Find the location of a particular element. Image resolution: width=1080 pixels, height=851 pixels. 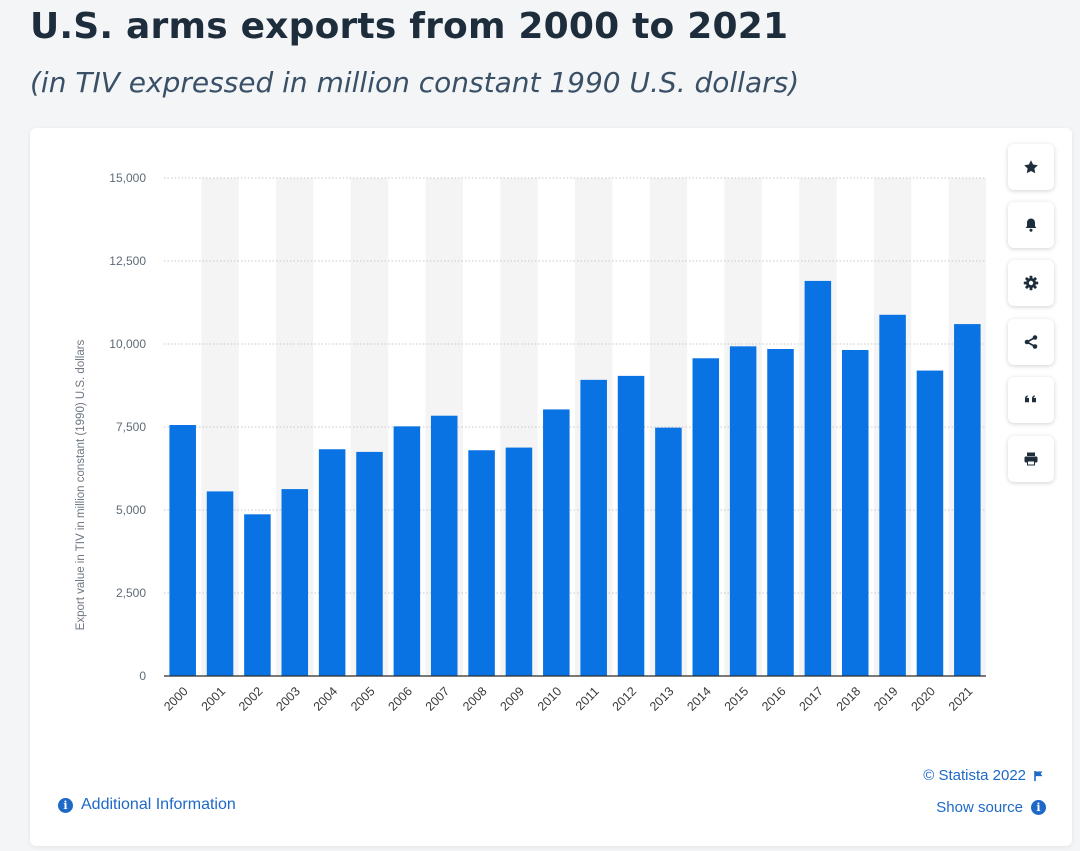

x-tick-label: 2004 is located at coordinates (326, 699).